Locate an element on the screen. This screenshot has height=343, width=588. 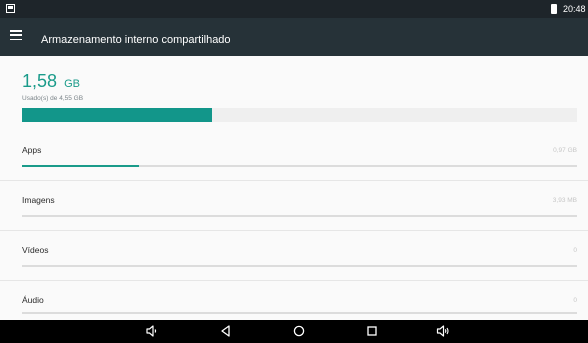
category-label: Vídeos is located at coordinates (35, 250).